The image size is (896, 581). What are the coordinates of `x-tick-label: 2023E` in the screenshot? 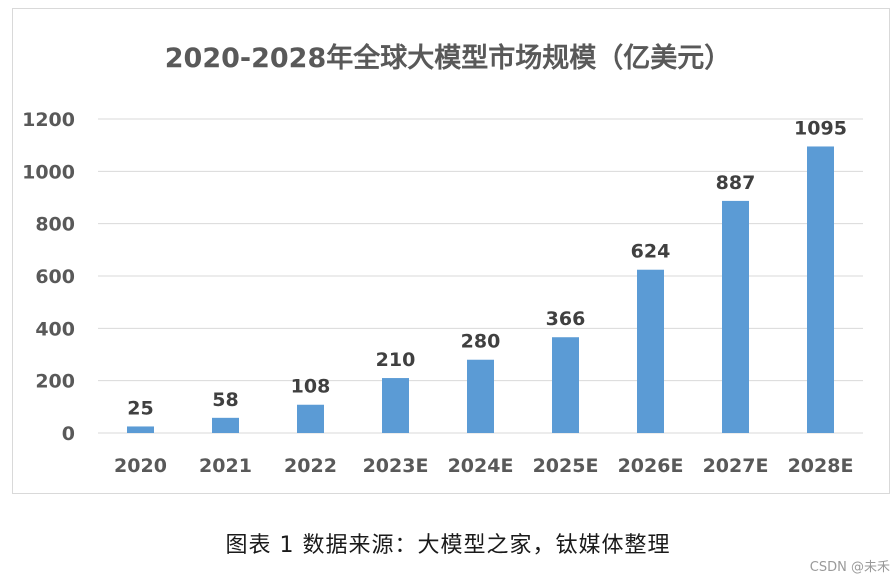 It's located at (396, 466).